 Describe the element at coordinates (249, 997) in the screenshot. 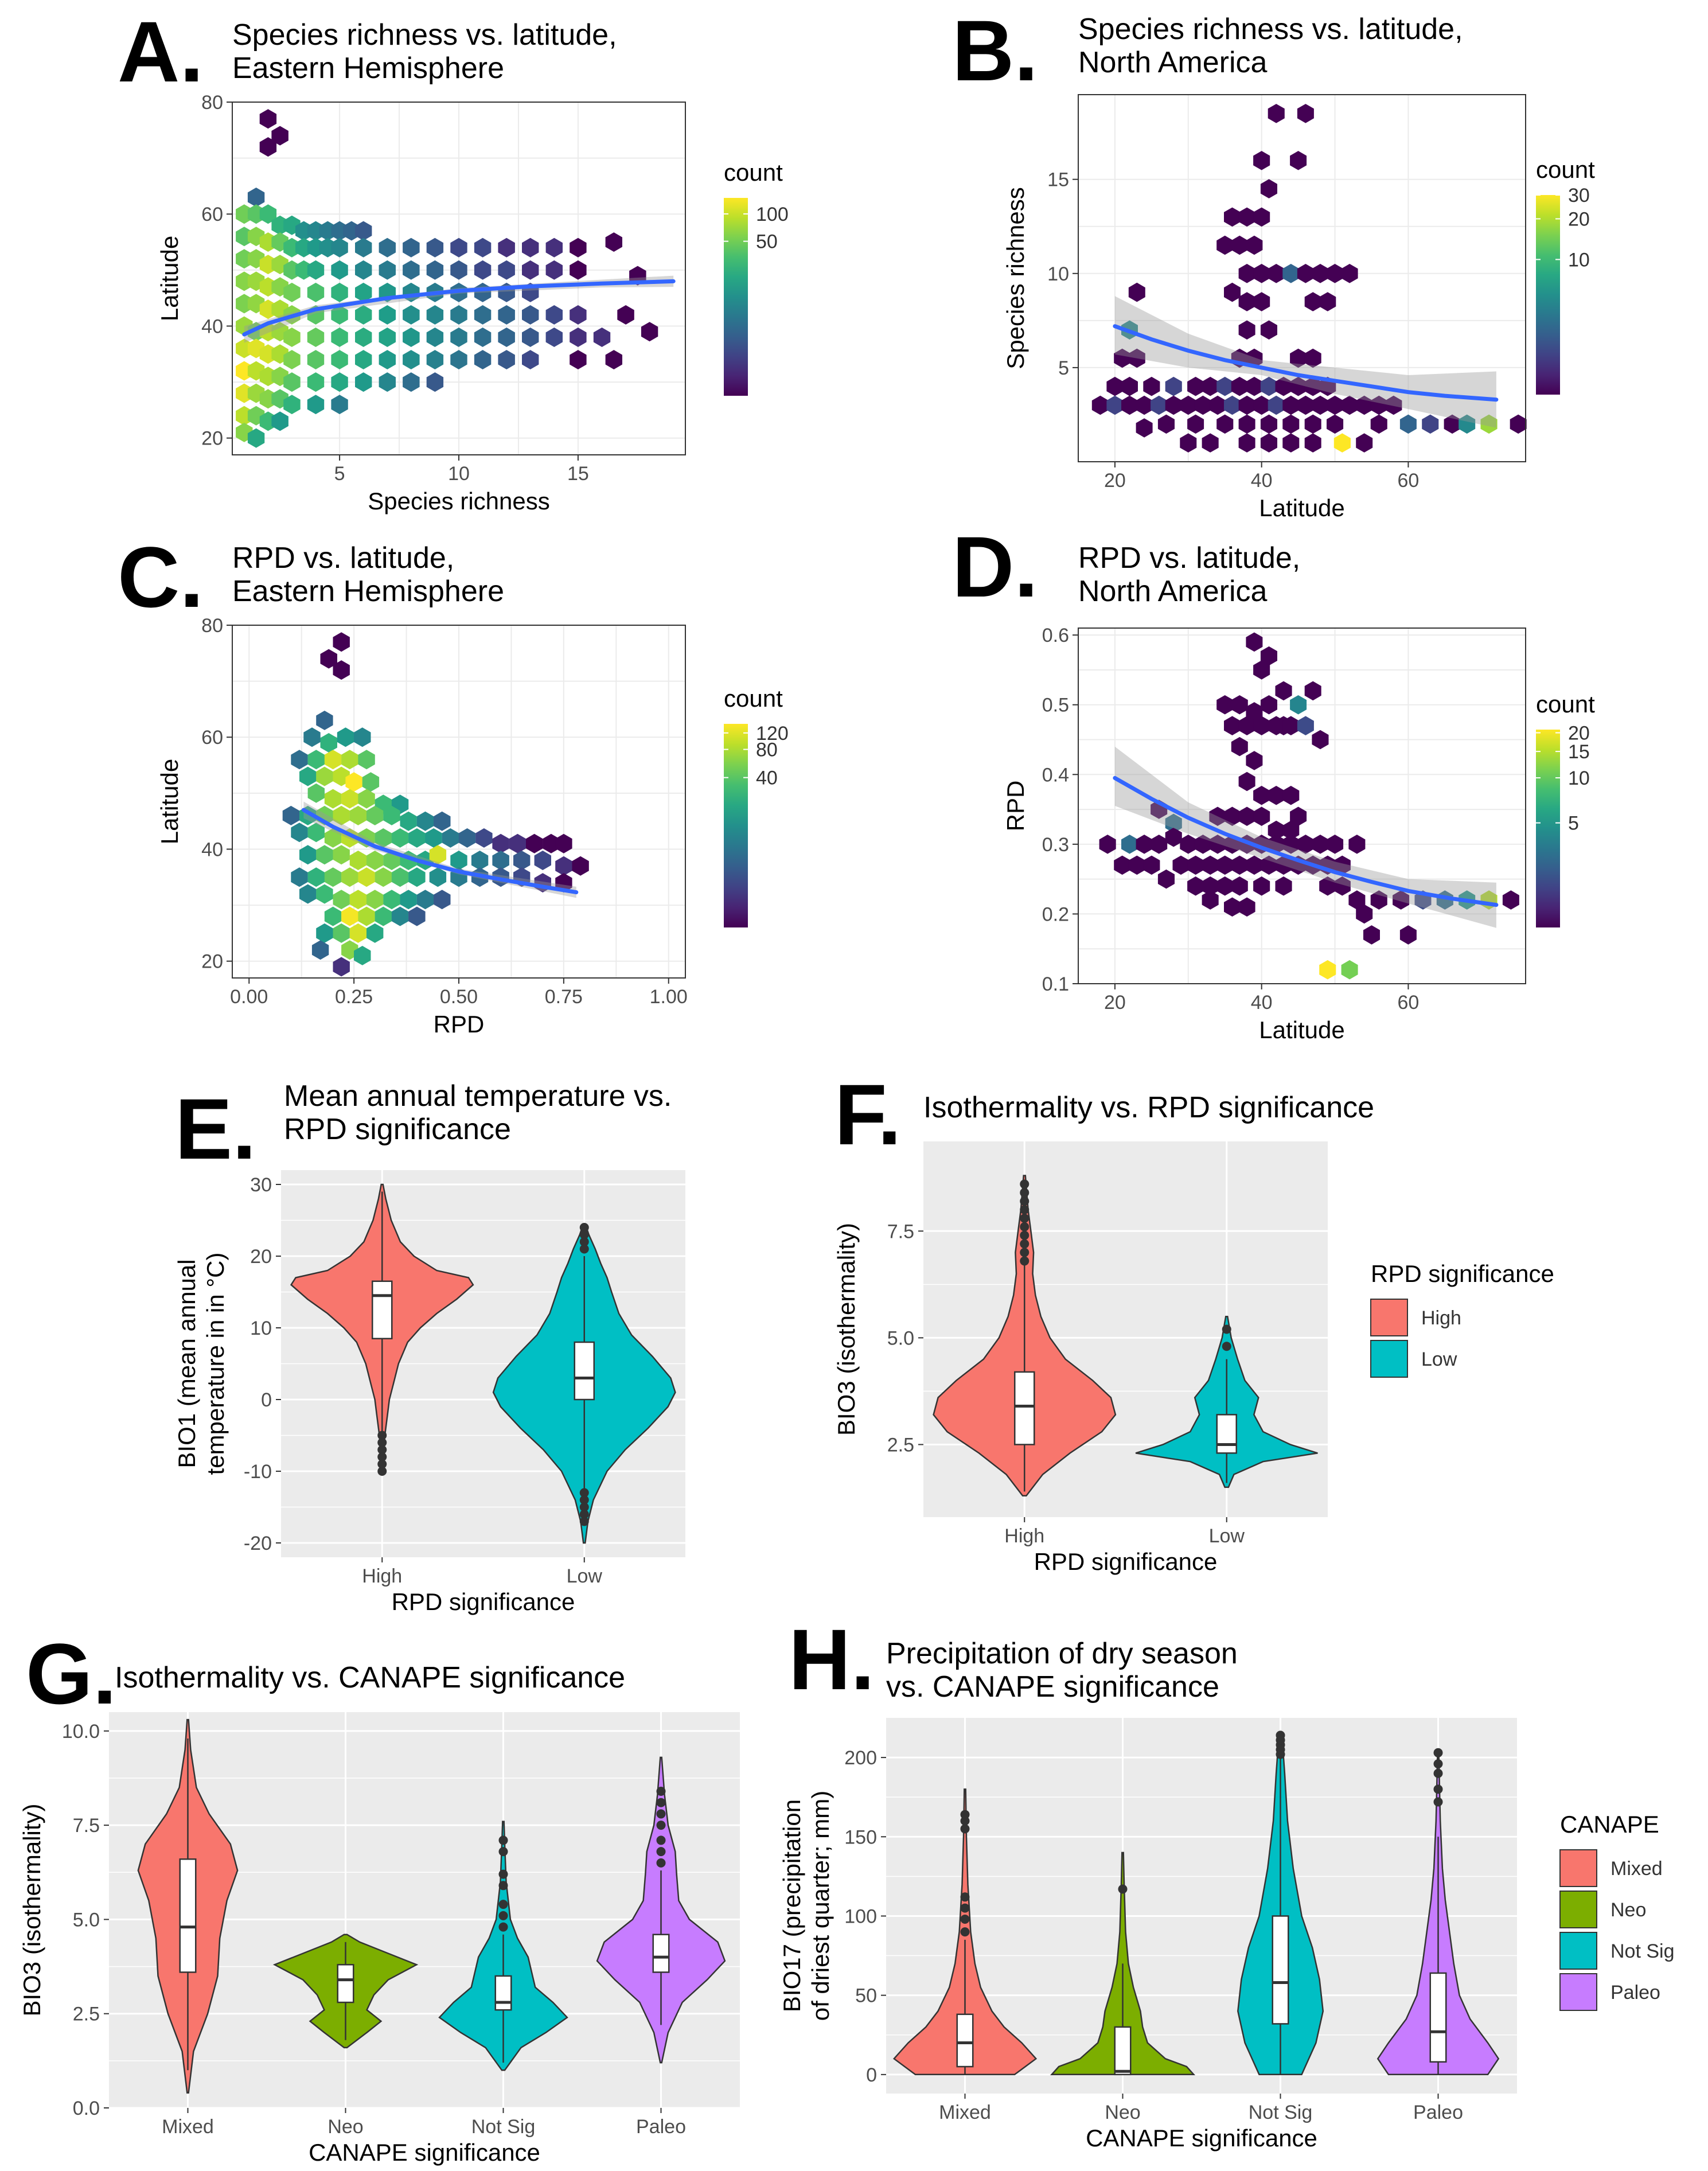

I see `x-tick-label: 0.00` at that location.